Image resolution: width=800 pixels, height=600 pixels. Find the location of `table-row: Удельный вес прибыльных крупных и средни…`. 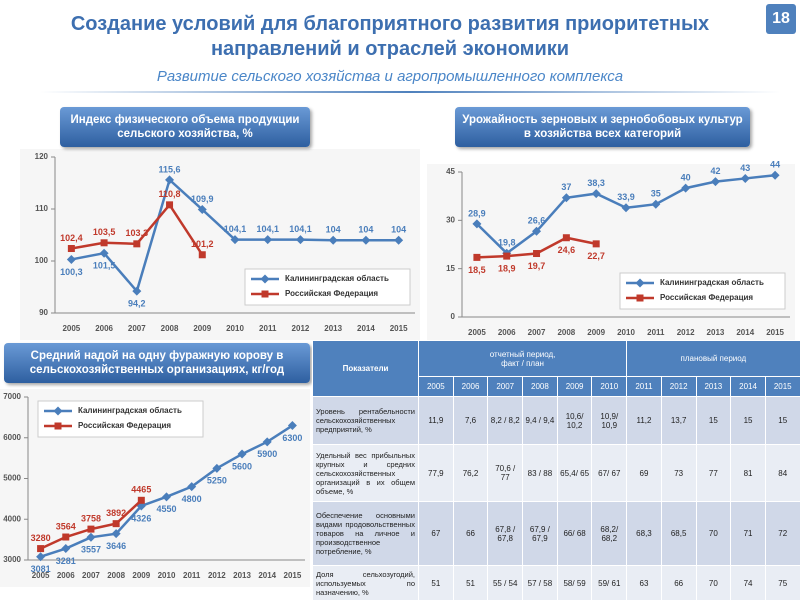

table-row: Удельный вес прибыльных крупных и средни… is located at coordinates (556, 473).